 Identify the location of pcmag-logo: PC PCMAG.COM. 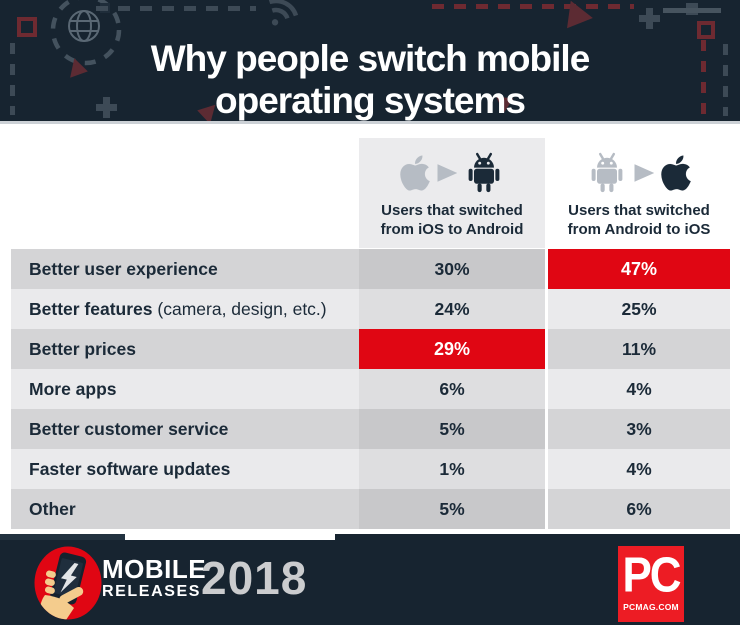
(651, 584).